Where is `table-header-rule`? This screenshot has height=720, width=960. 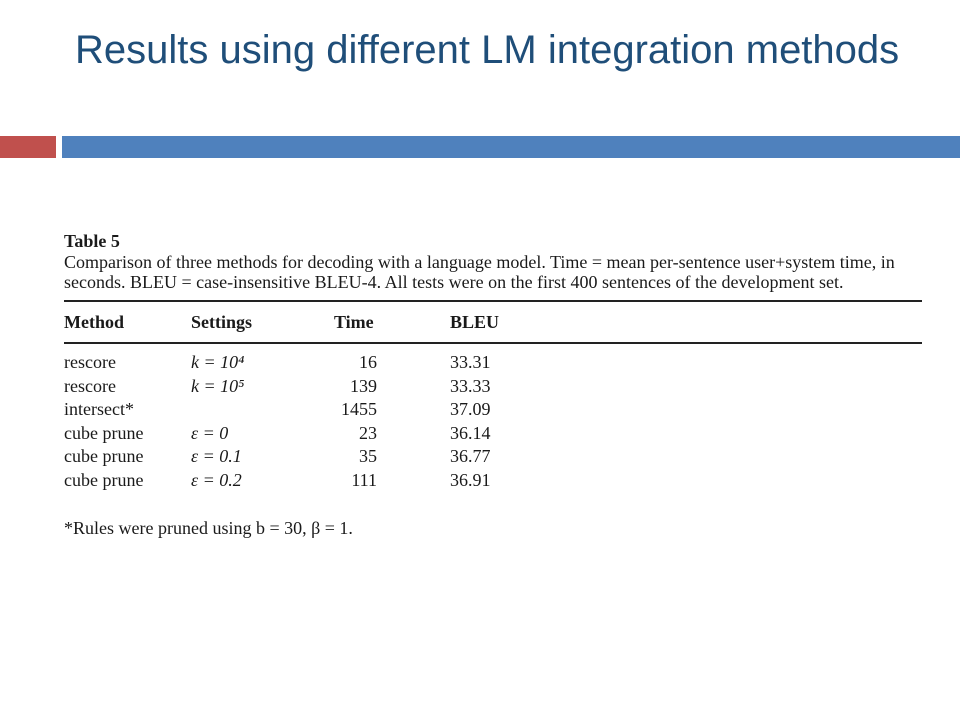
table-header-rule is located at coordinates (493, 343).